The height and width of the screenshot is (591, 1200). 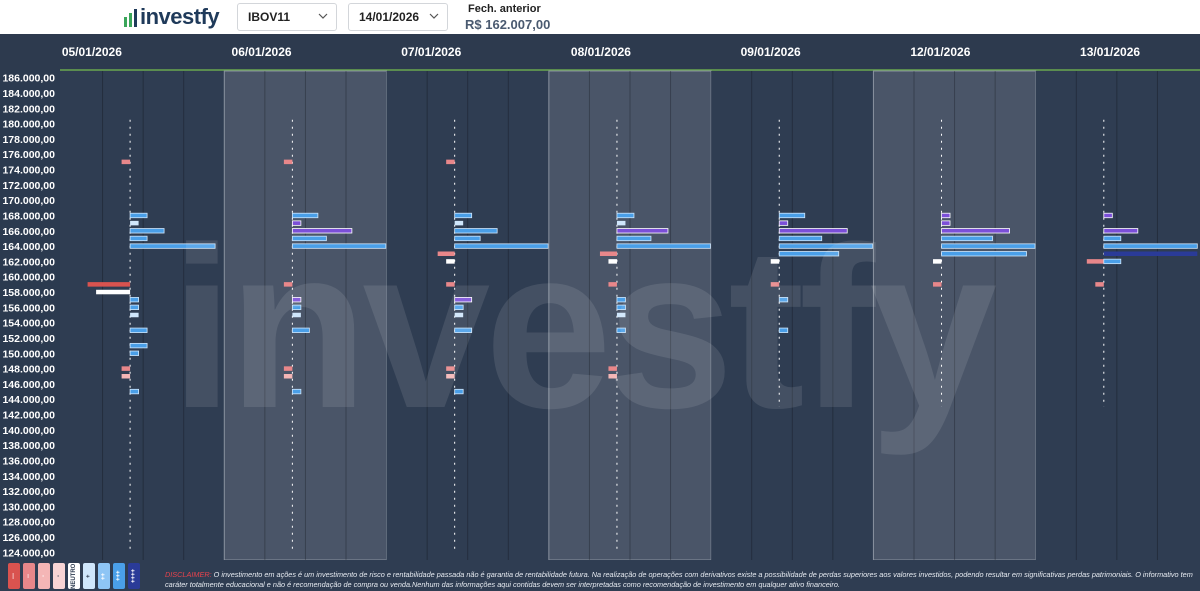 I want to click on date-header-band, so click(x=600, y=52).